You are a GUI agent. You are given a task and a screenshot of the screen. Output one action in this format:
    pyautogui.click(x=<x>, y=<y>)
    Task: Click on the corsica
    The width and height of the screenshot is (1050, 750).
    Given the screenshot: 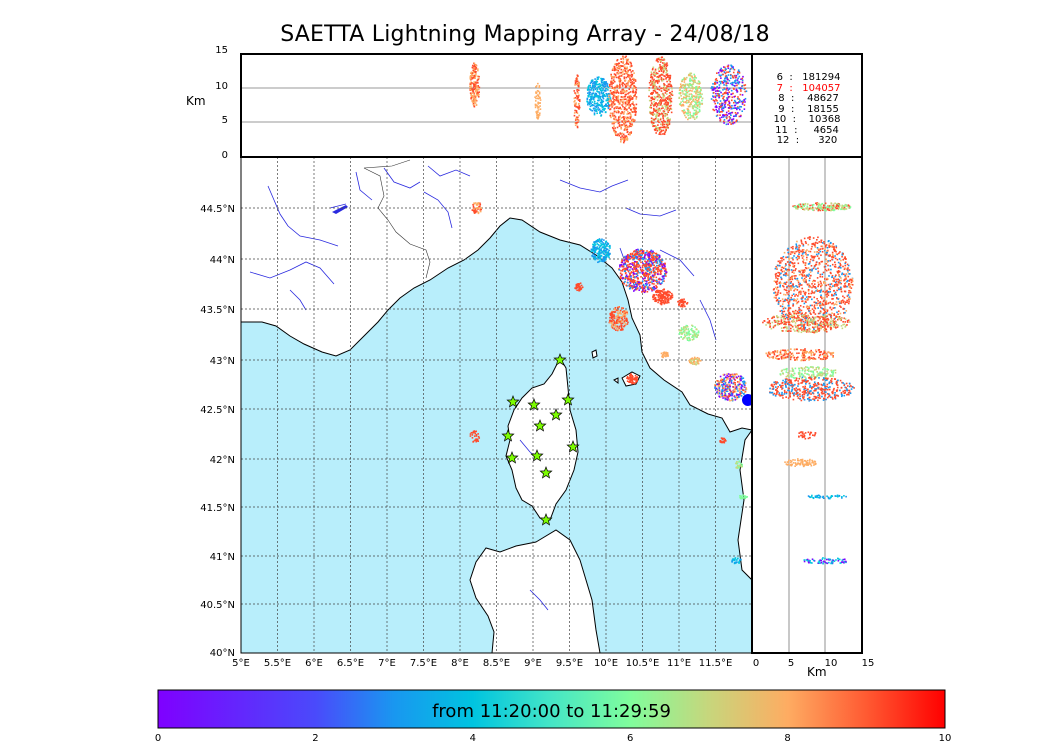 What is the action you would take?
    pyautogui.click(x=542, y=438)
    